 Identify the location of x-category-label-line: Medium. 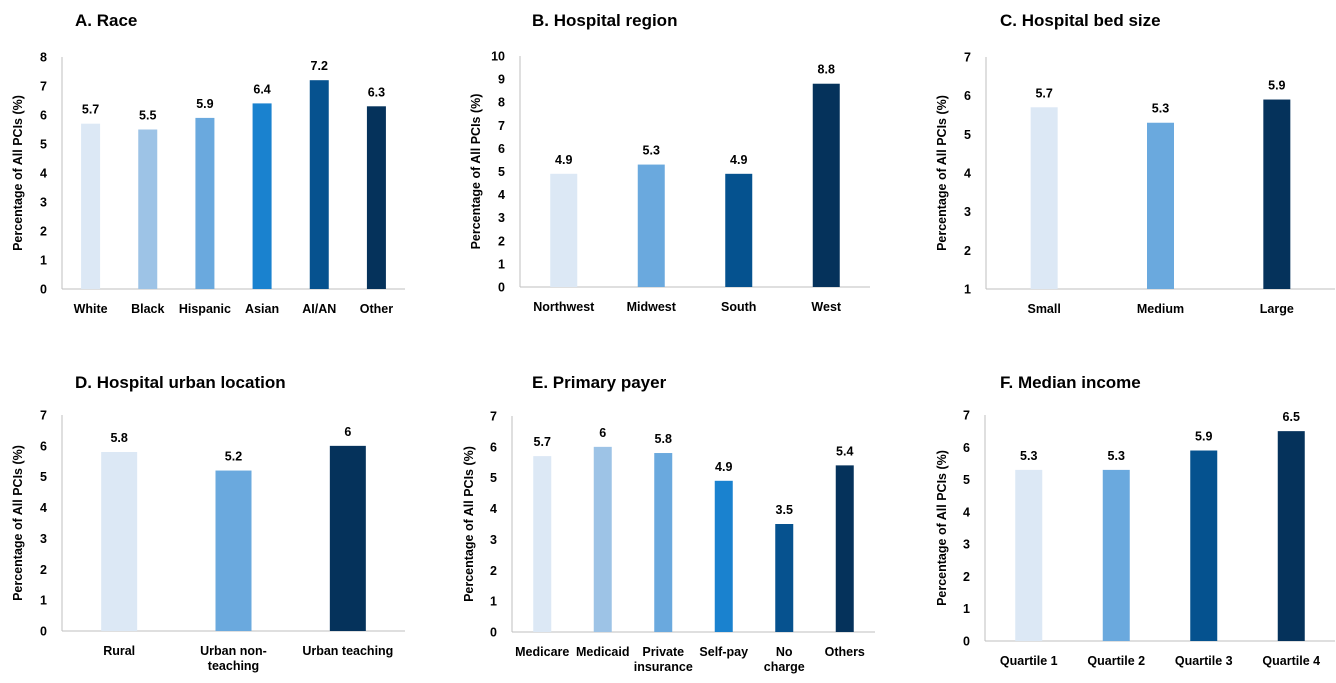
(1160, 309).